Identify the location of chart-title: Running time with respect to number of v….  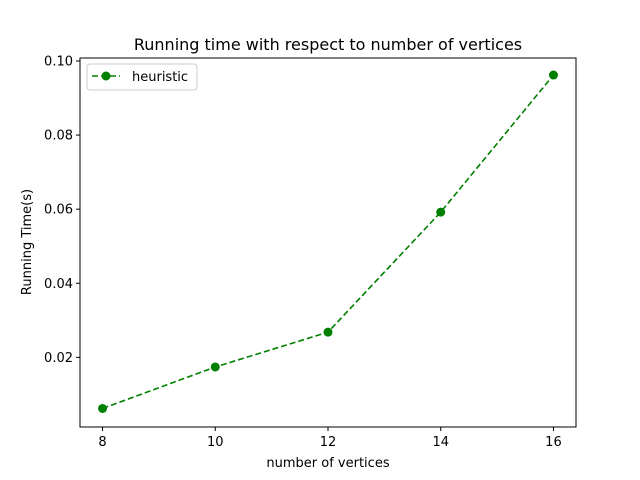
(328, 44).